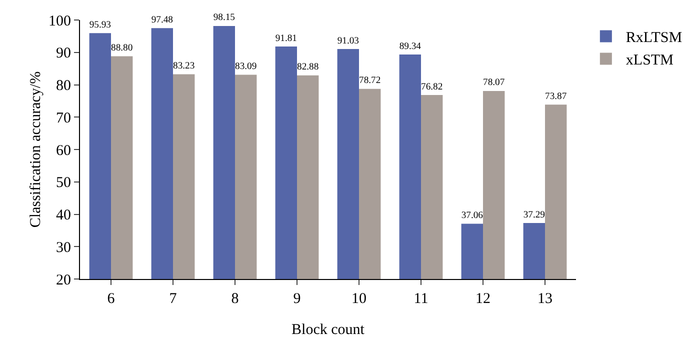 The image size is (700, 341). I want to click on y-tick-label: 20, so click(63, 280).